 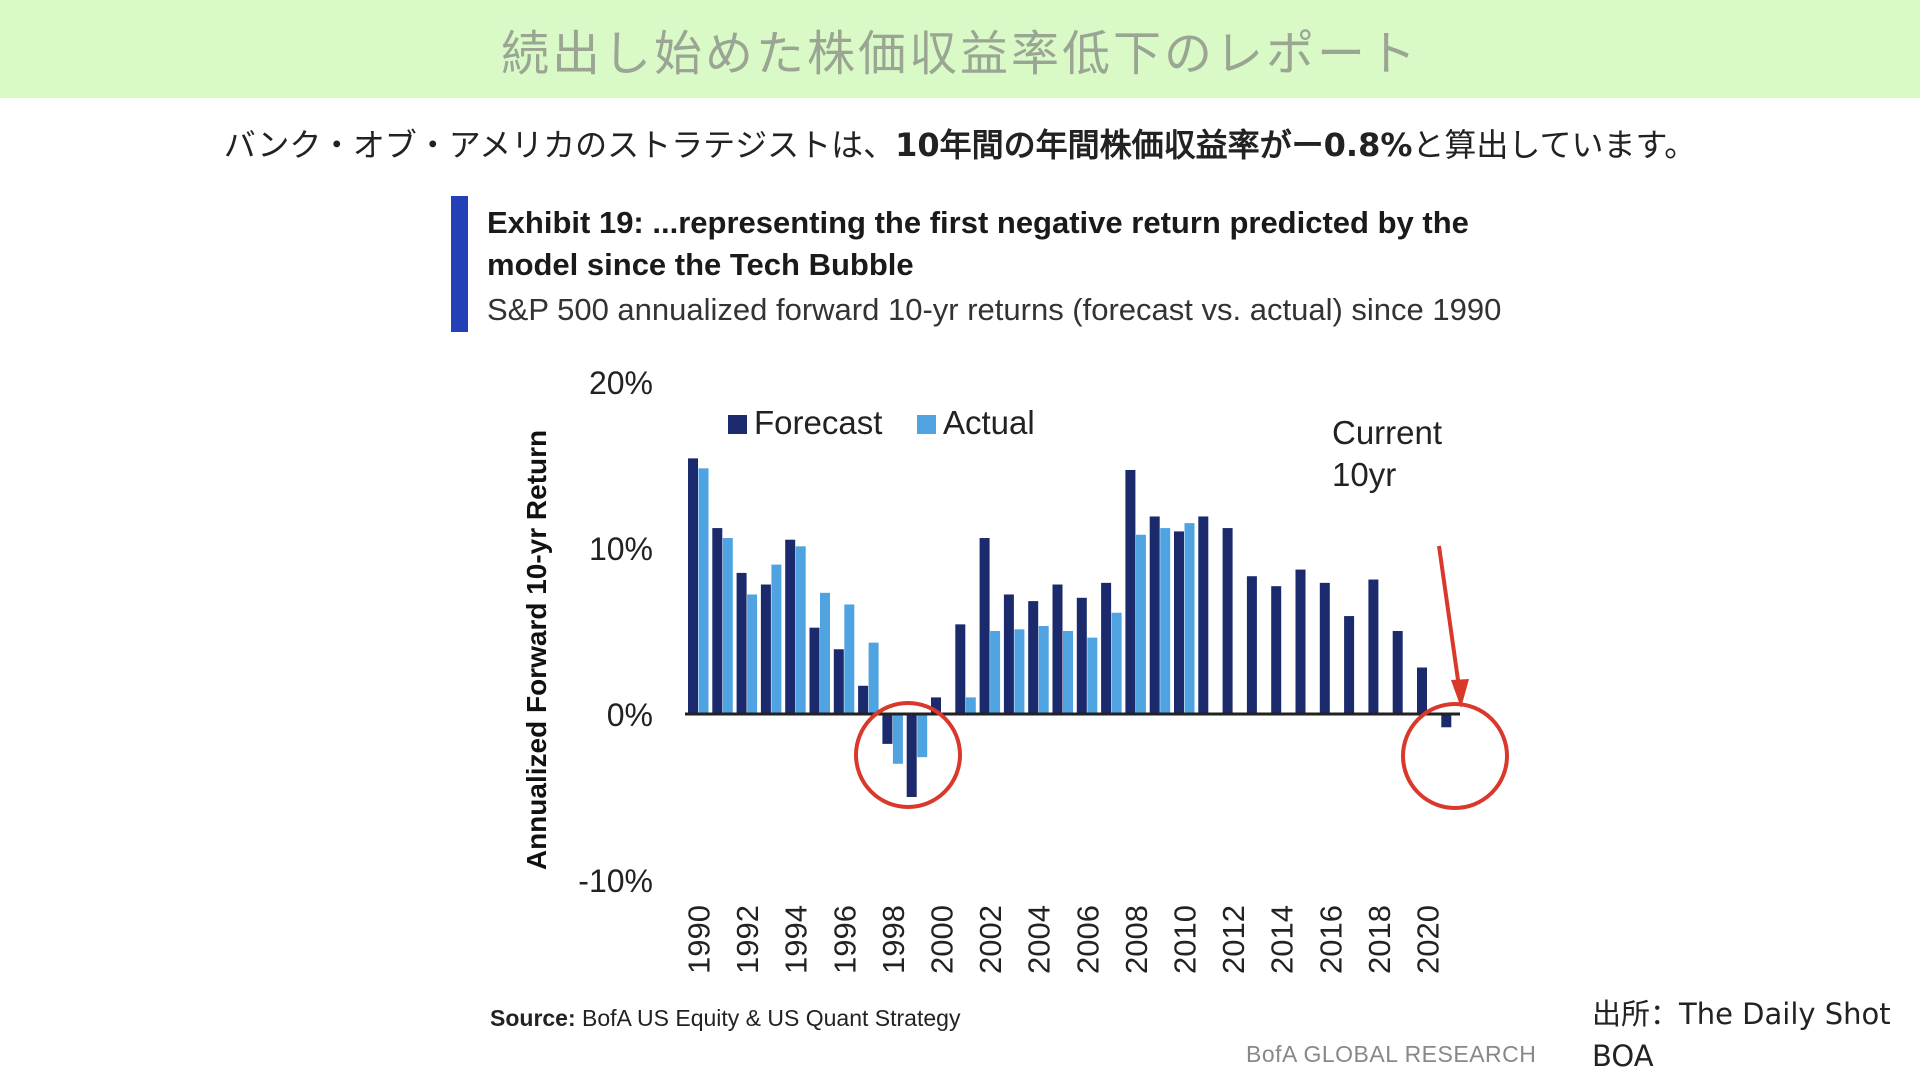 I want to click on header-banner: 続出し始めた株価収益率低下のレポート, so click(x=960, y=49).